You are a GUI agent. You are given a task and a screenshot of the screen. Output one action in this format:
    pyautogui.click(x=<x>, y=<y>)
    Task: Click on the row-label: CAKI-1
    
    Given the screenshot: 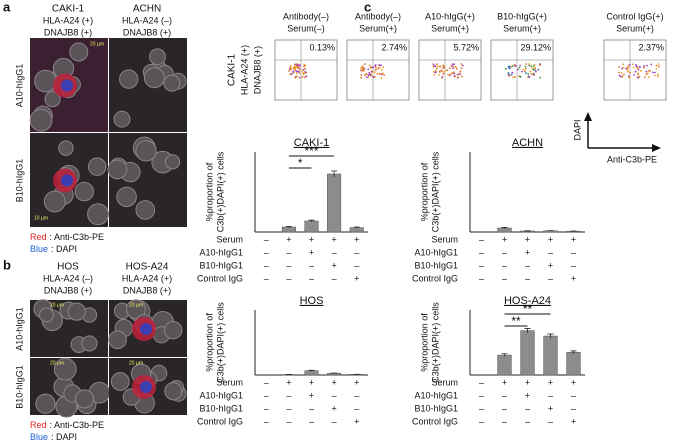 What is the action you would take?
    pyautogui.click(x=232, y=69)
    